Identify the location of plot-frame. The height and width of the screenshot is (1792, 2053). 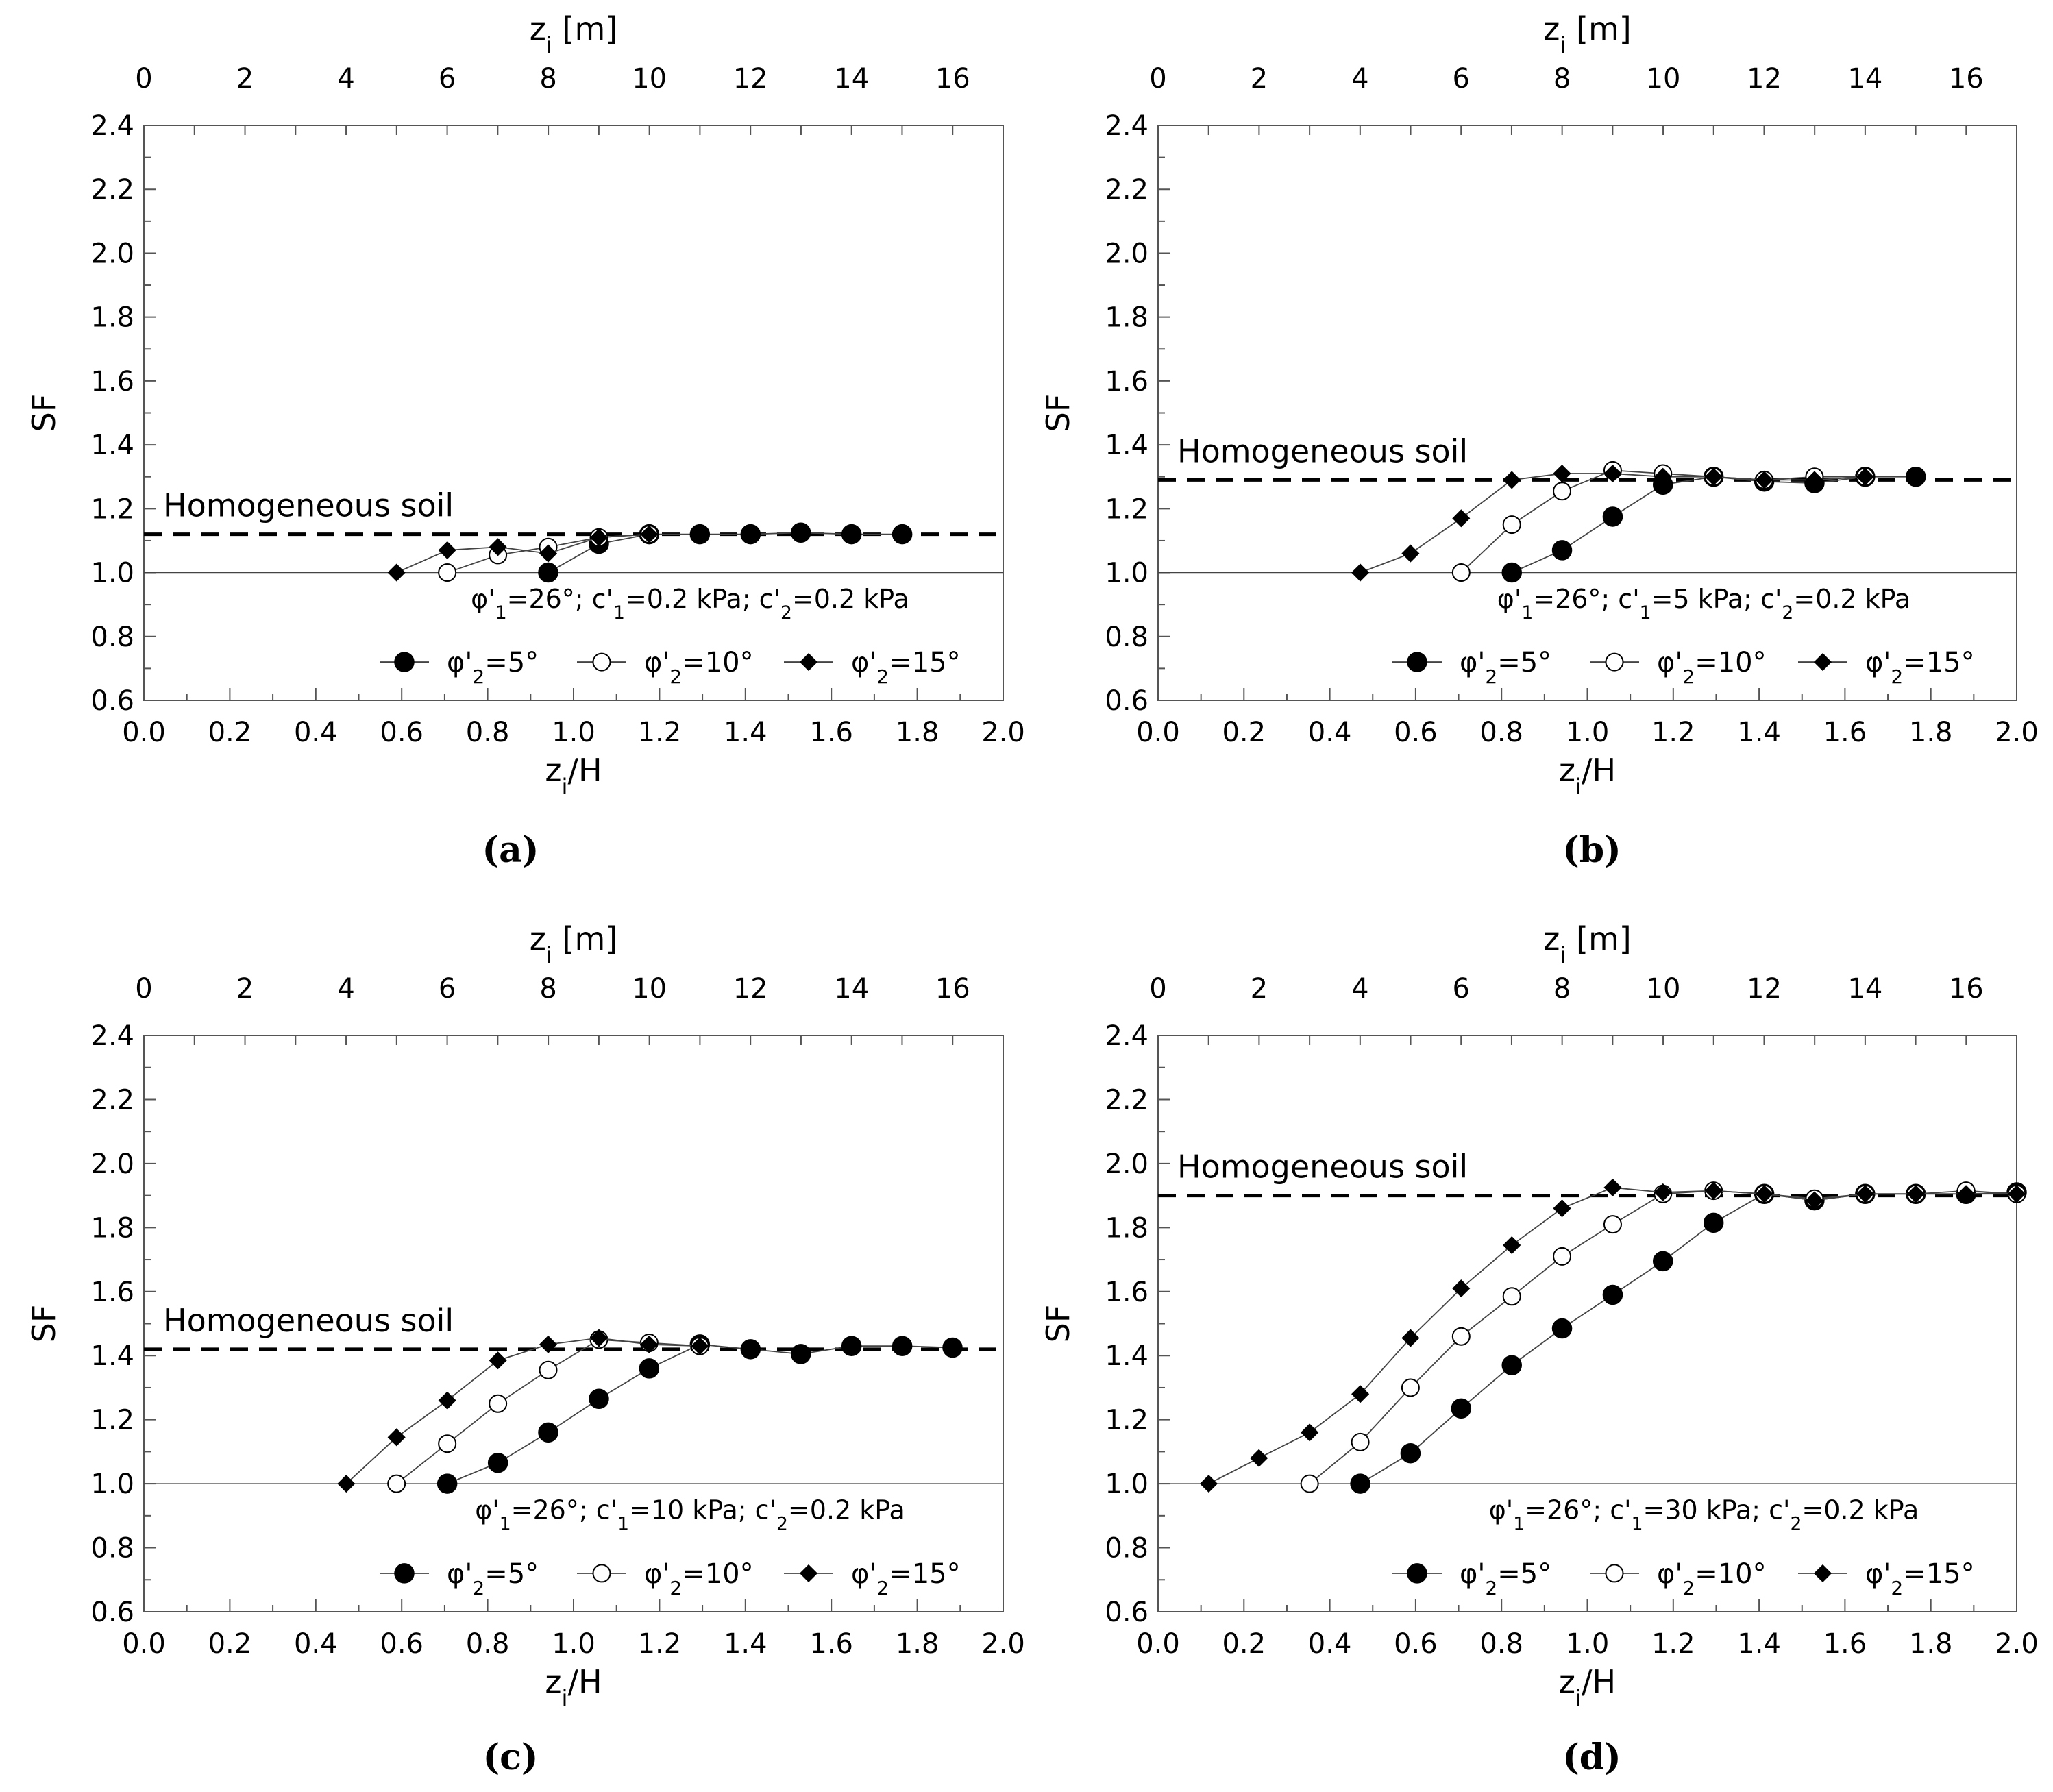
(573, 413).